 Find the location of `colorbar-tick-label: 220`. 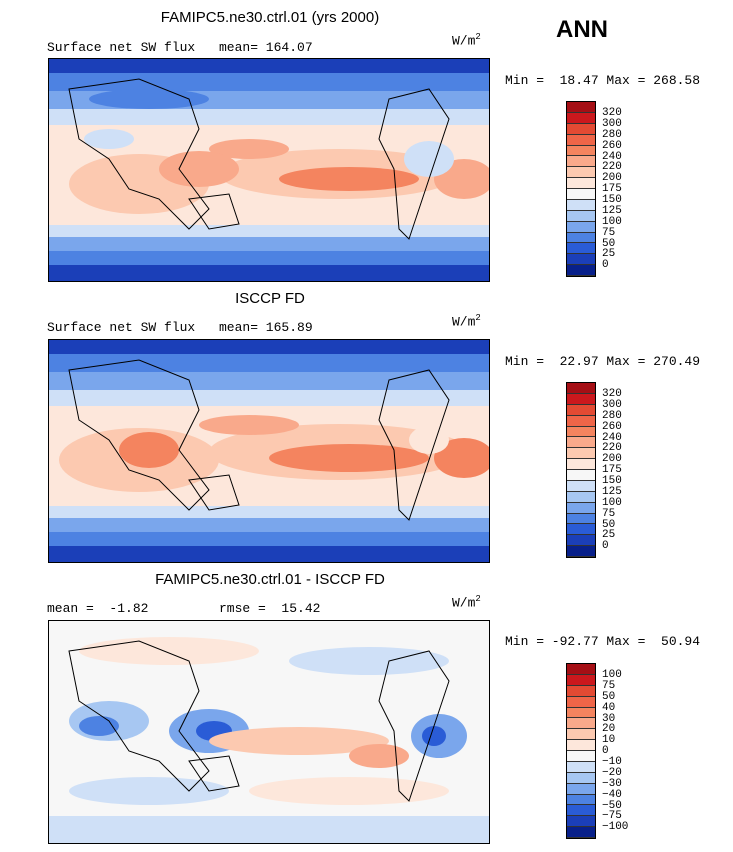

colorbar-tick-label: 220 is located at coordinates (612, 448).